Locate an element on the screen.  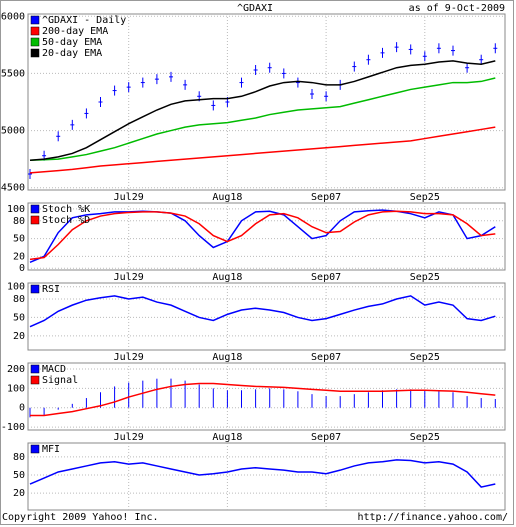
y-tick-label: 5000 is located at coordinates (13, 131).